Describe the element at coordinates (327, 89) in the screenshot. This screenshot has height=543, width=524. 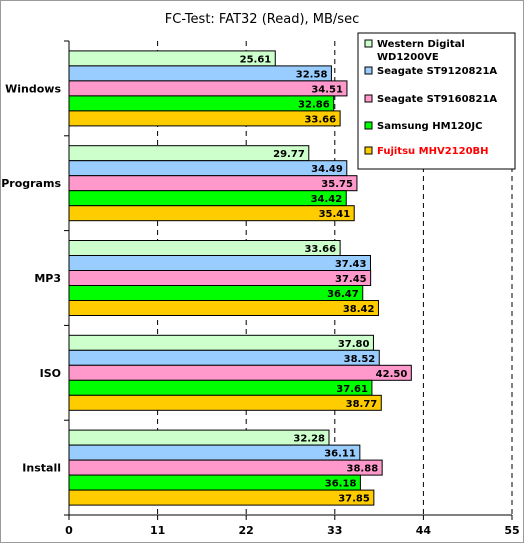
I see `bar-value-label: 34.51` at that location.